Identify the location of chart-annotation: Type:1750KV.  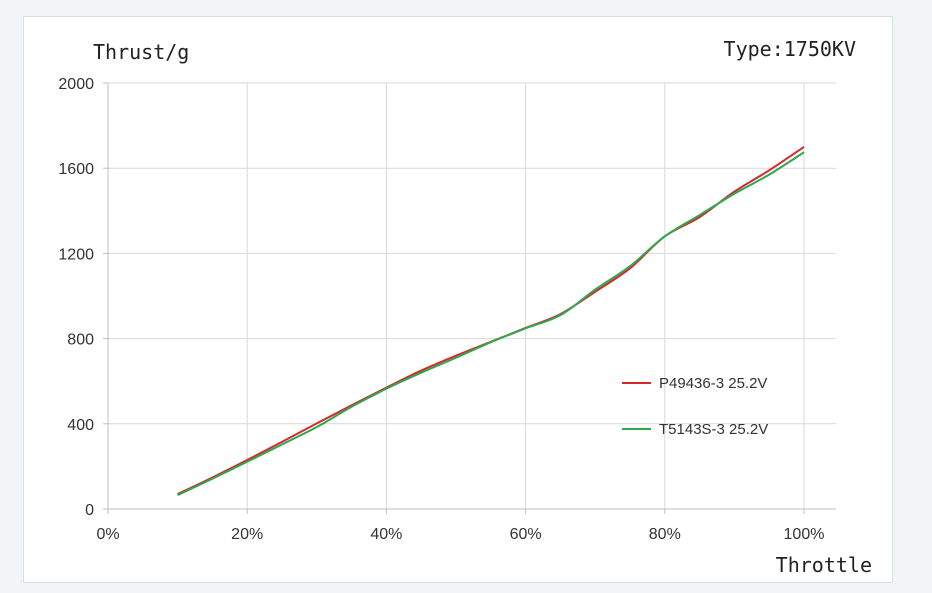
(790, 49).